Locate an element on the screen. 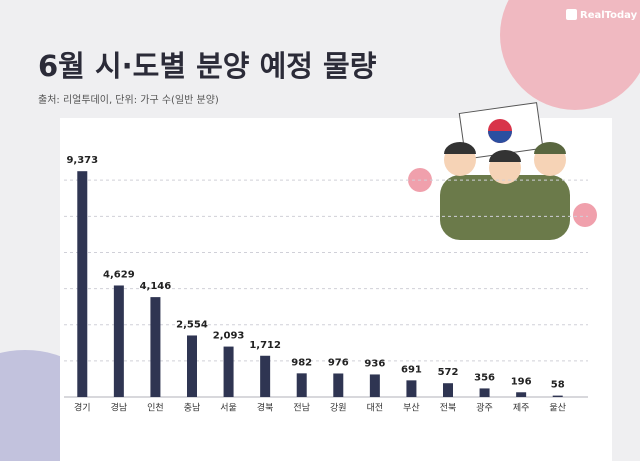 Image resolution: width=640 pixels, height=461 pixels. x-tick-label: 전북 is located at coordinates (448, 408).